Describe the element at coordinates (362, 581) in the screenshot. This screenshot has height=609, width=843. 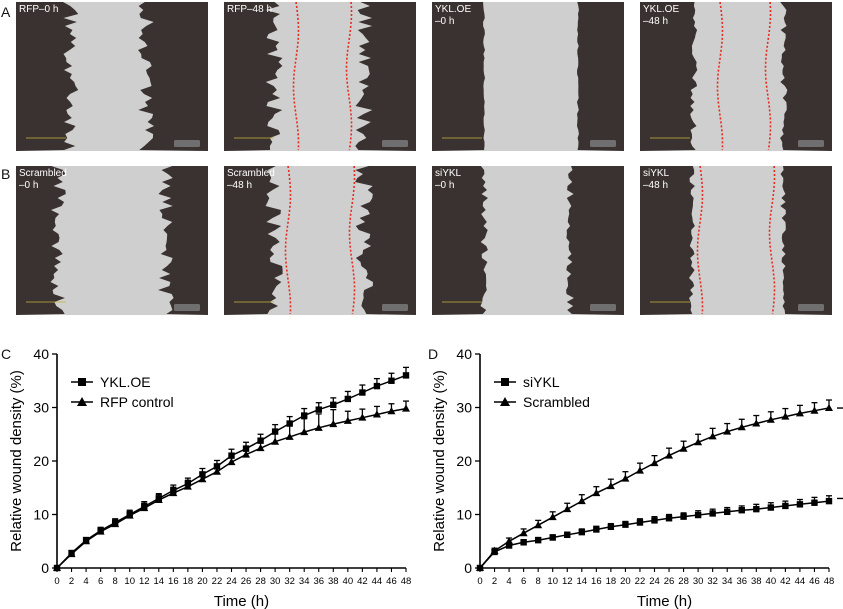
I see `x-tick-label: 42` at that location.